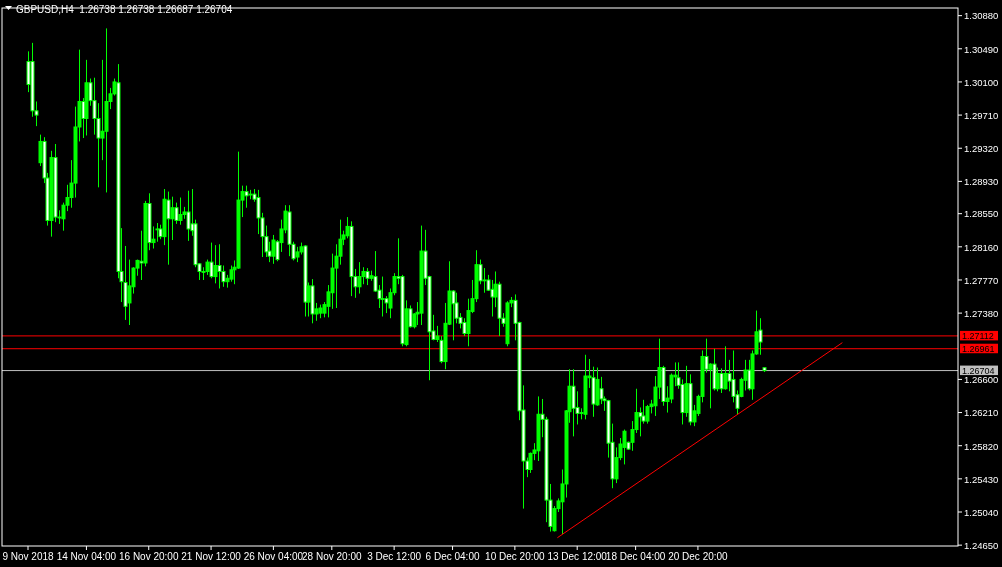  I want to click on ref-line-label: 1.26704, so click(978, 370).